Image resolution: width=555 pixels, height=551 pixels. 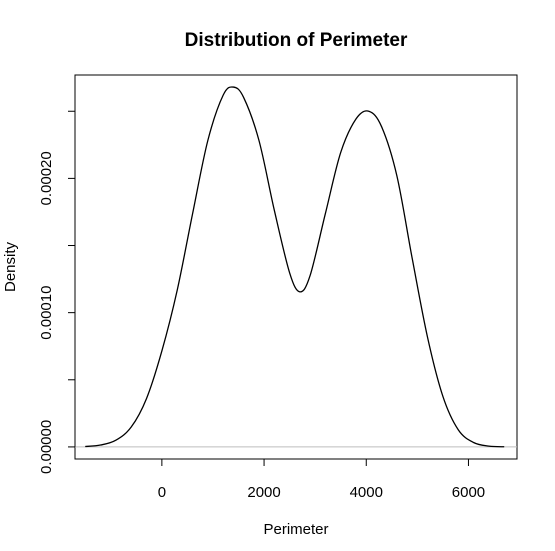 What do you see at coordinates (321, 479) in the screenshot?
I see `x-axis: 0 2000 4000 6000` at bounding box center [321, 479].